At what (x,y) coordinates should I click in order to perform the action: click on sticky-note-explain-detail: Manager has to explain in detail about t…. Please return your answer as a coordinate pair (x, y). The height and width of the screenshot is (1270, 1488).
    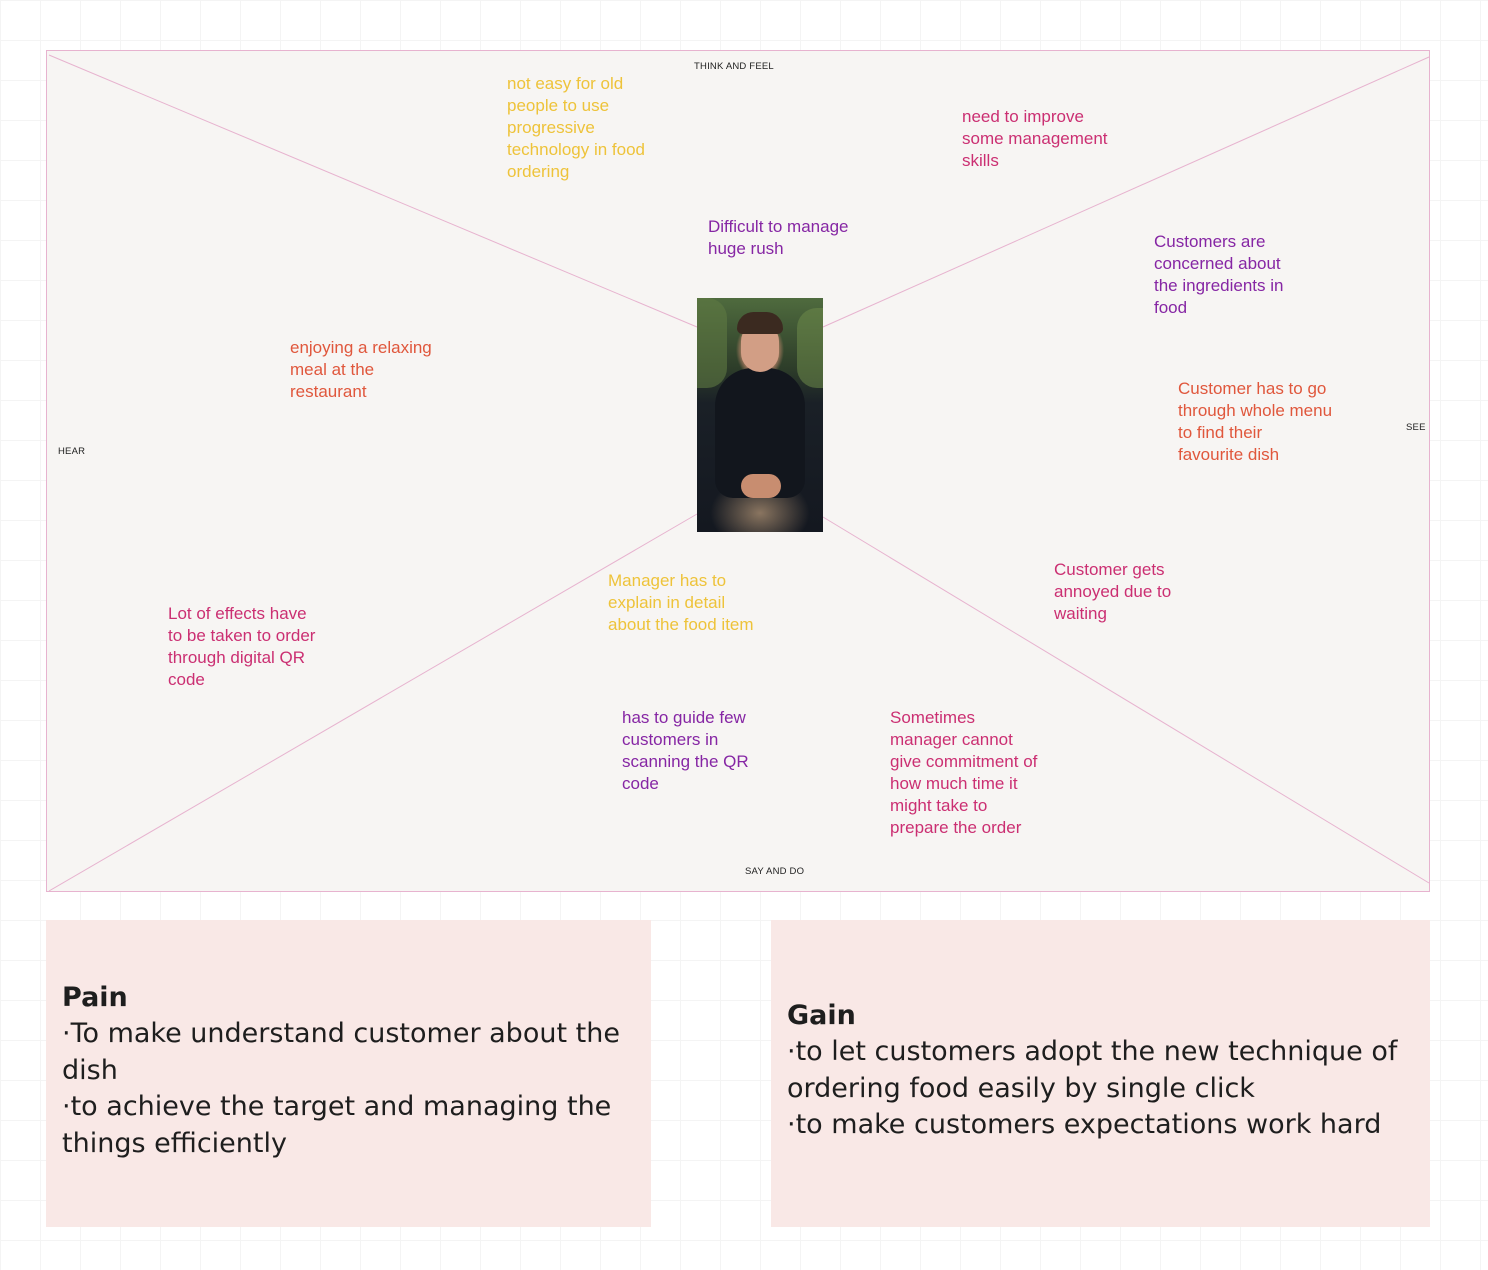
    Looking at the image, I should click on (681, 602).